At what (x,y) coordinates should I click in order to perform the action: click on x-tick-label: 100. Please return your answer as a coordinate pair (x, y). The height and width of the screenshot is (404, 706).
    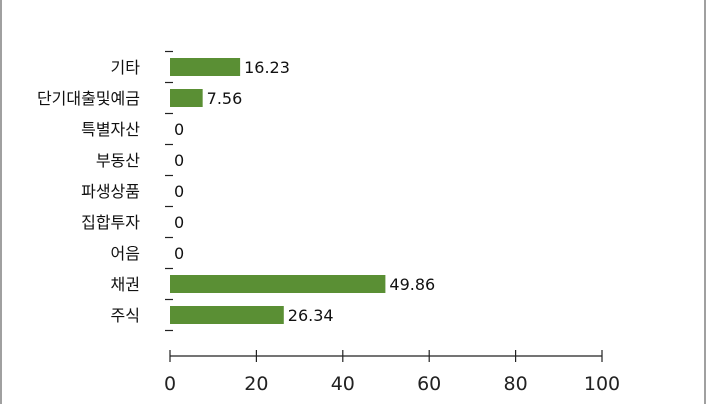
    Looking at the image, I should click on (602, 384).